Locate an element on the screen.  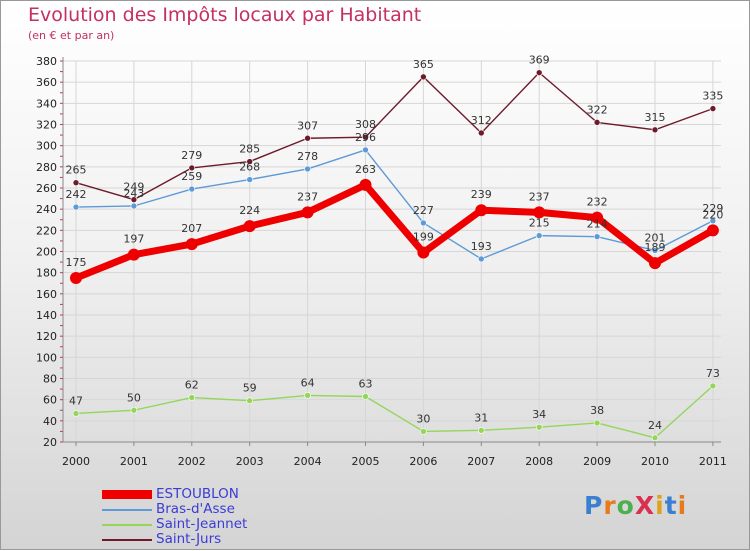
data-label-estoublon: 220 is located at coordinates (712, 214).